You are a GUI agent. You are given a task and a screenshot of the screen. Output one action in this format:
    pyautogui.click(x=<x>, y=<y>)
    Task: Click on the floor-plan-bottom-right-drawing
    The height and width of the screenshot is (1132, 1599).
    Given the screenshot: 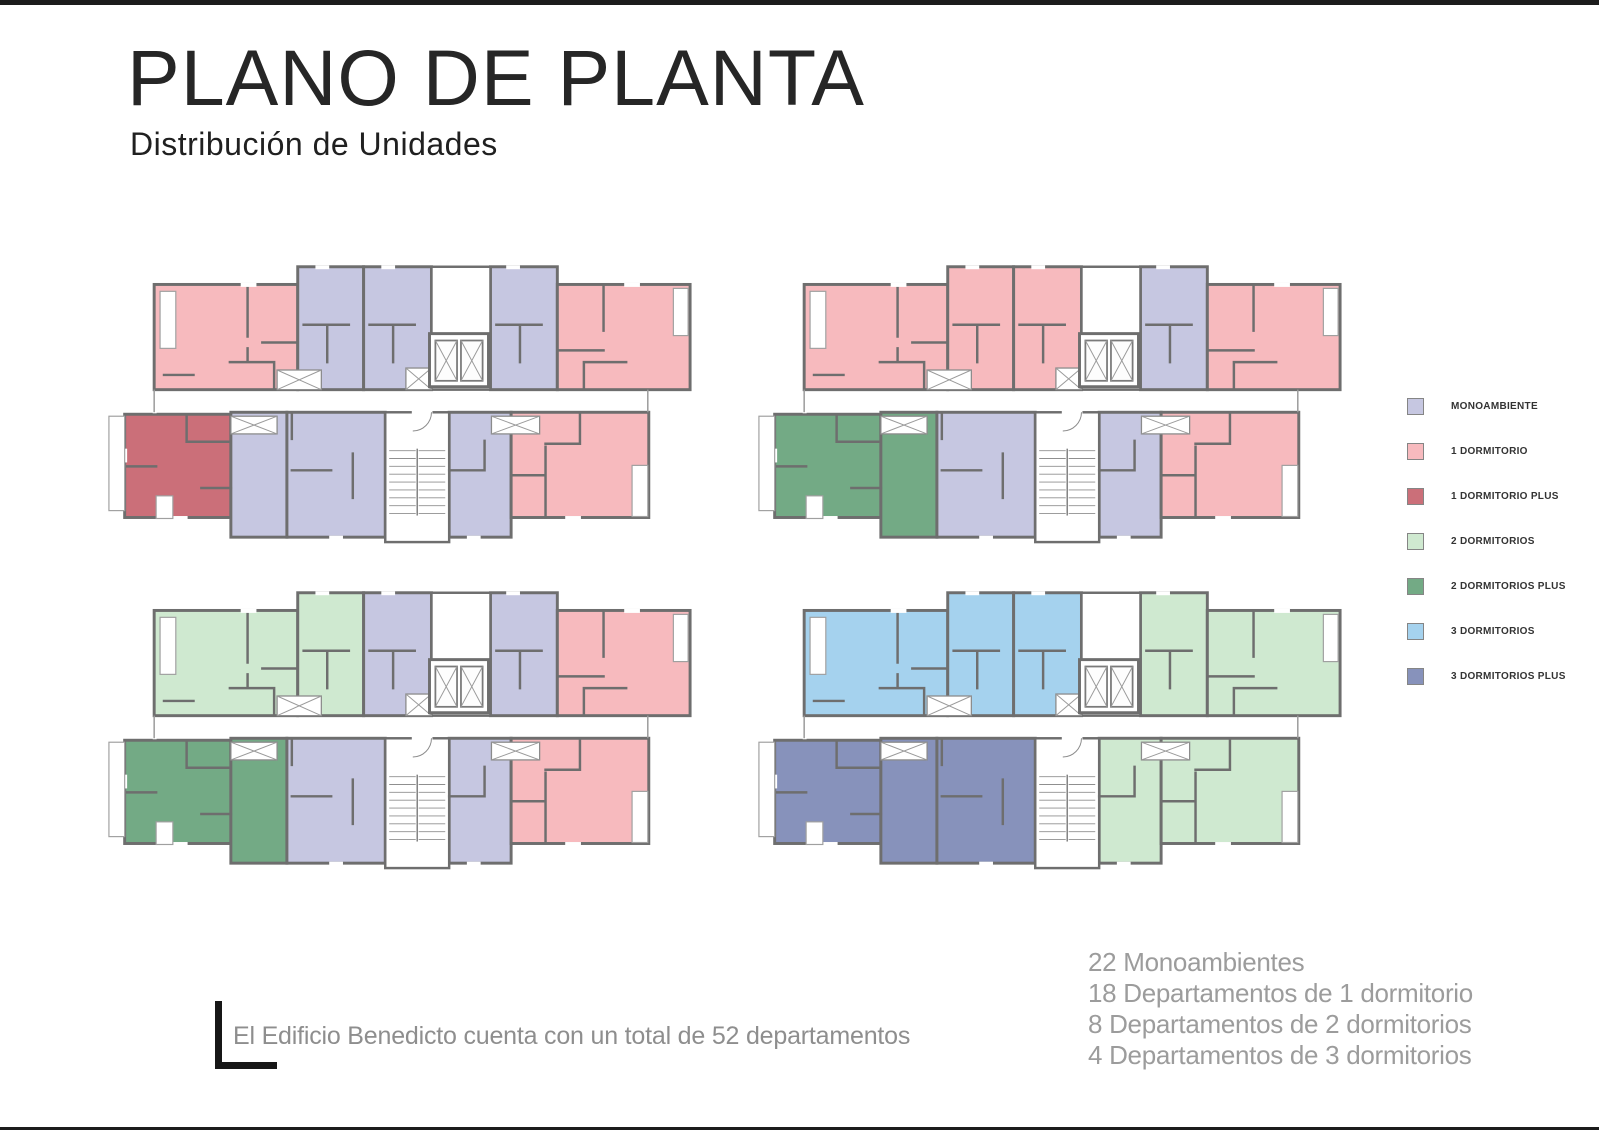 What is the action you would take?
    pyautogui.click(x=1050, y=730)
    